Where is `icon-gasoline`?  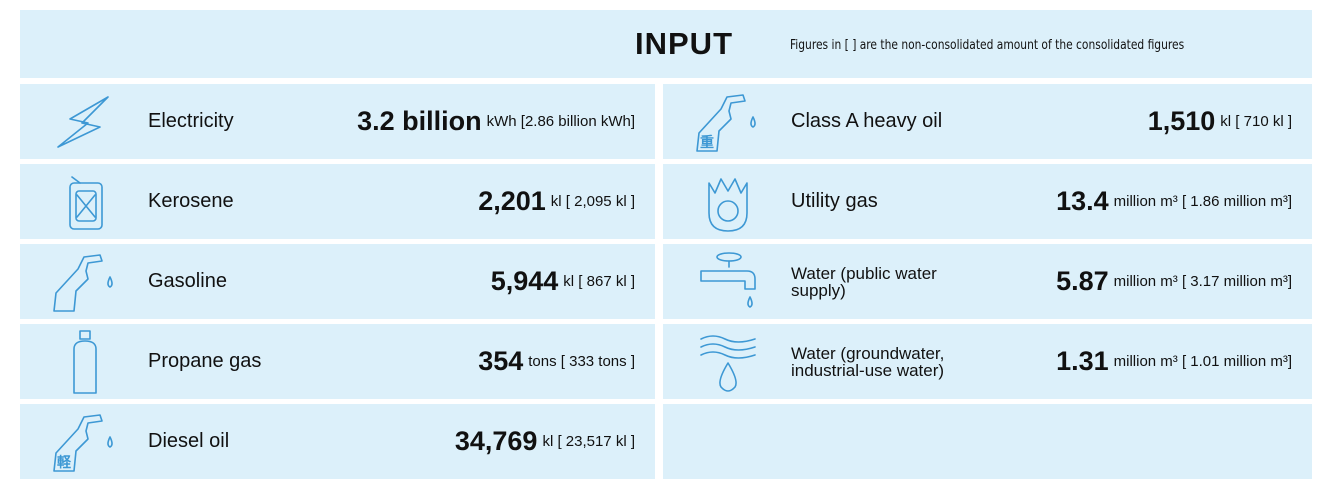 icon-gasoline is located at coordinates (83, 283).